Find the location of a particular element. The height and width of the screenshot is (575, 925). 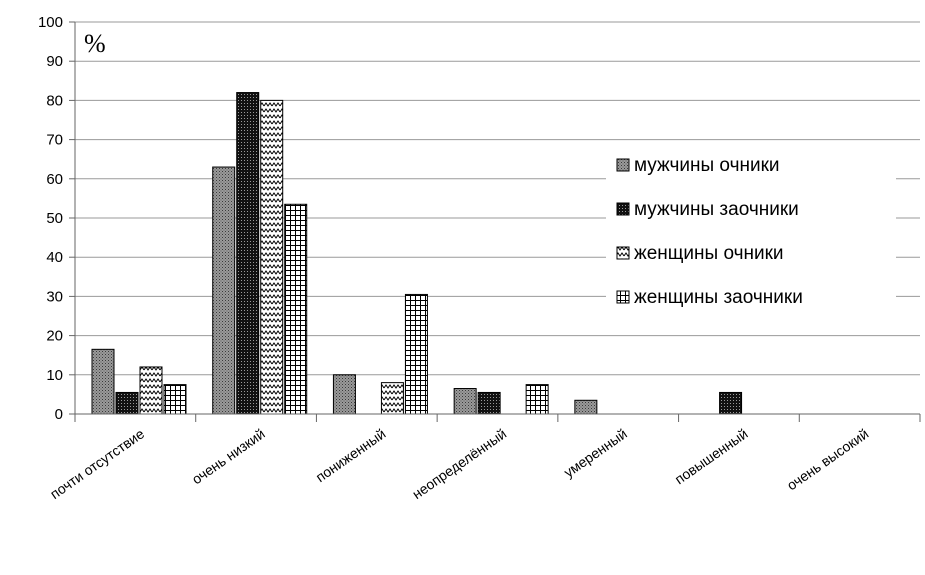

y-tick-label: 40 is located at coordinates (54, 257).